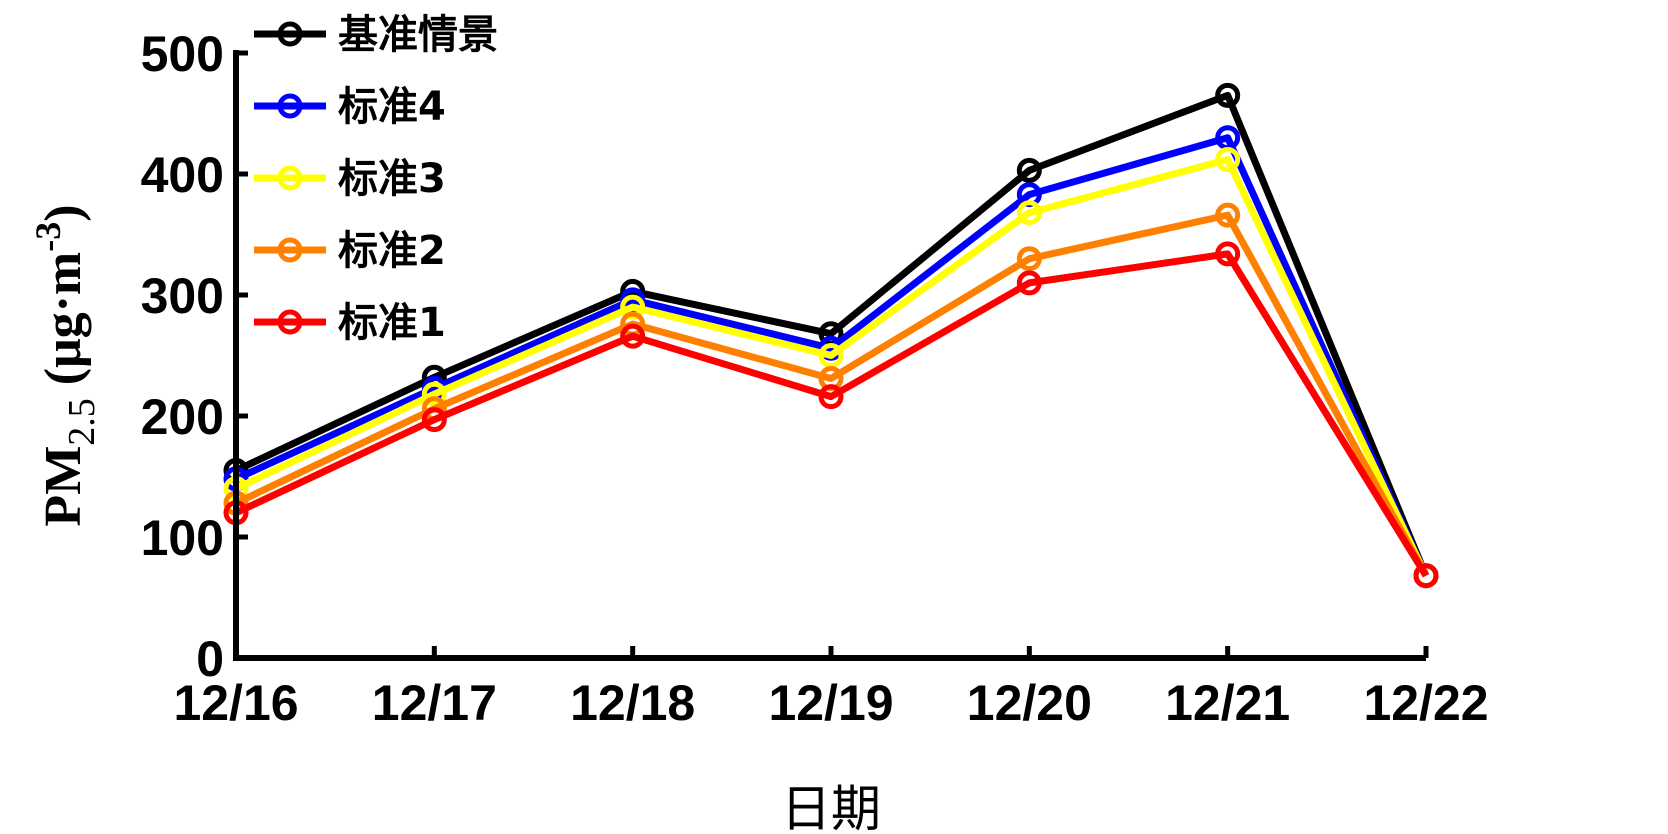  I want to click on legend-item: 标准1, so click(350, 323).